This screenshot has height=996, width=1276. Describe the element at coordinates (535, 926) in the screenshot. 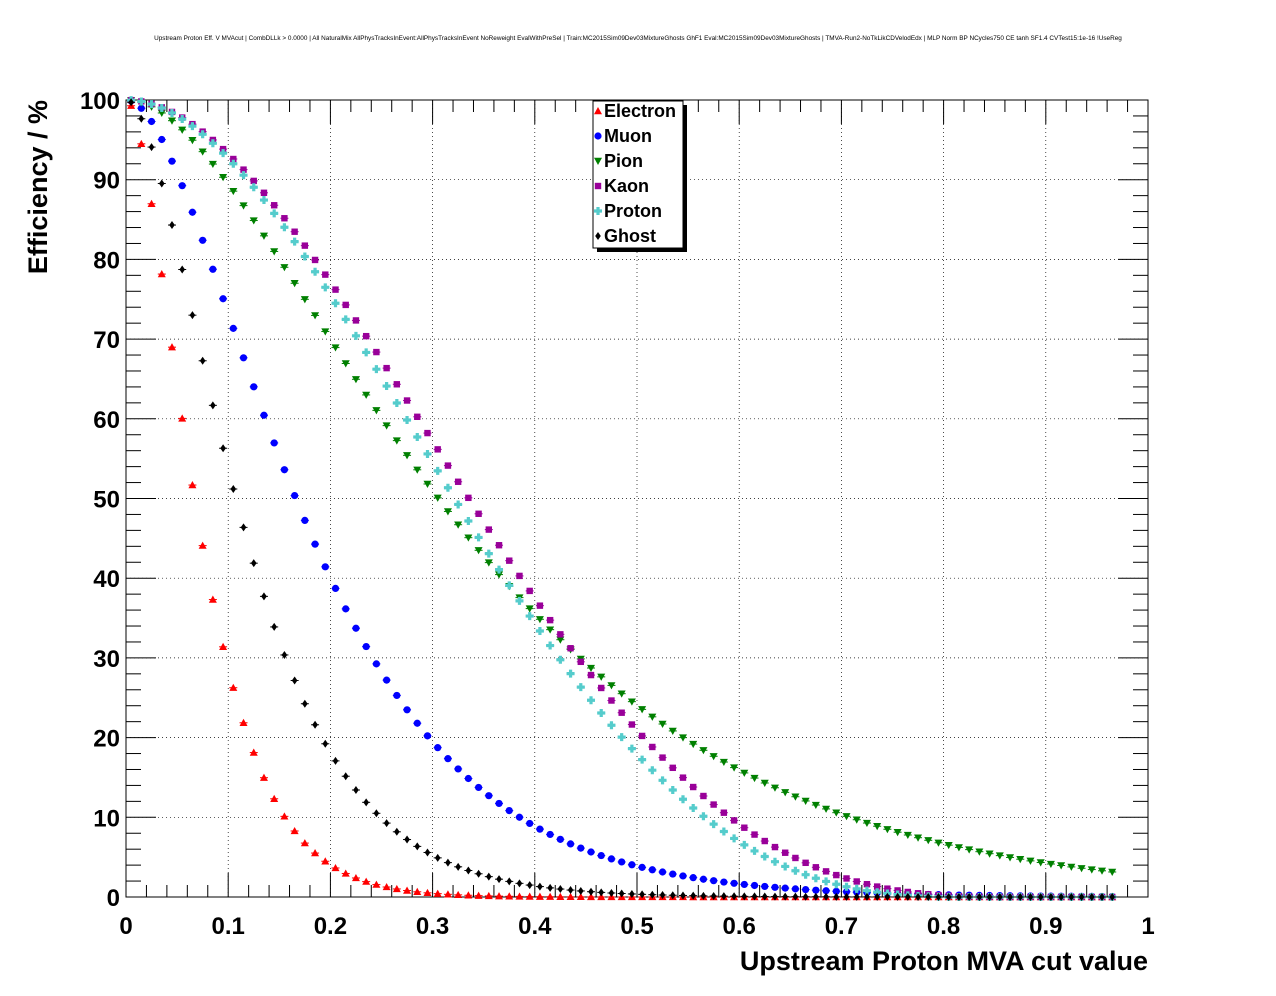

I see `x-tick-label: 0.4` at that location.